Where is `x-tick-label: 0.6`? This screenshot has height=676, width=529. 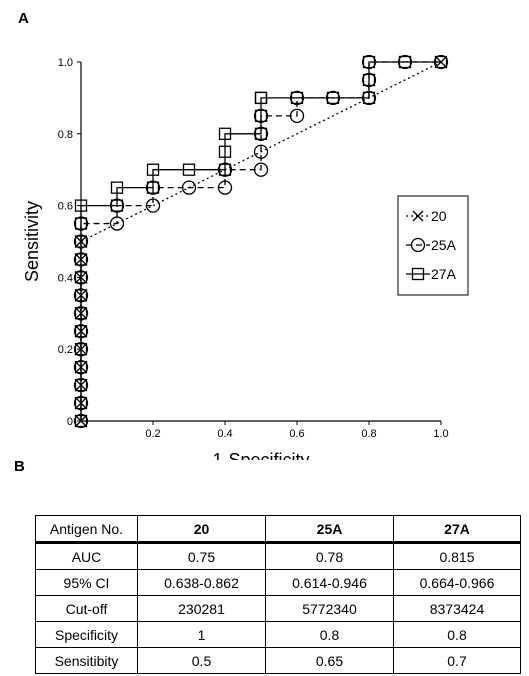 x-tick-label: 0.6 is located at coordinates (296, 434).